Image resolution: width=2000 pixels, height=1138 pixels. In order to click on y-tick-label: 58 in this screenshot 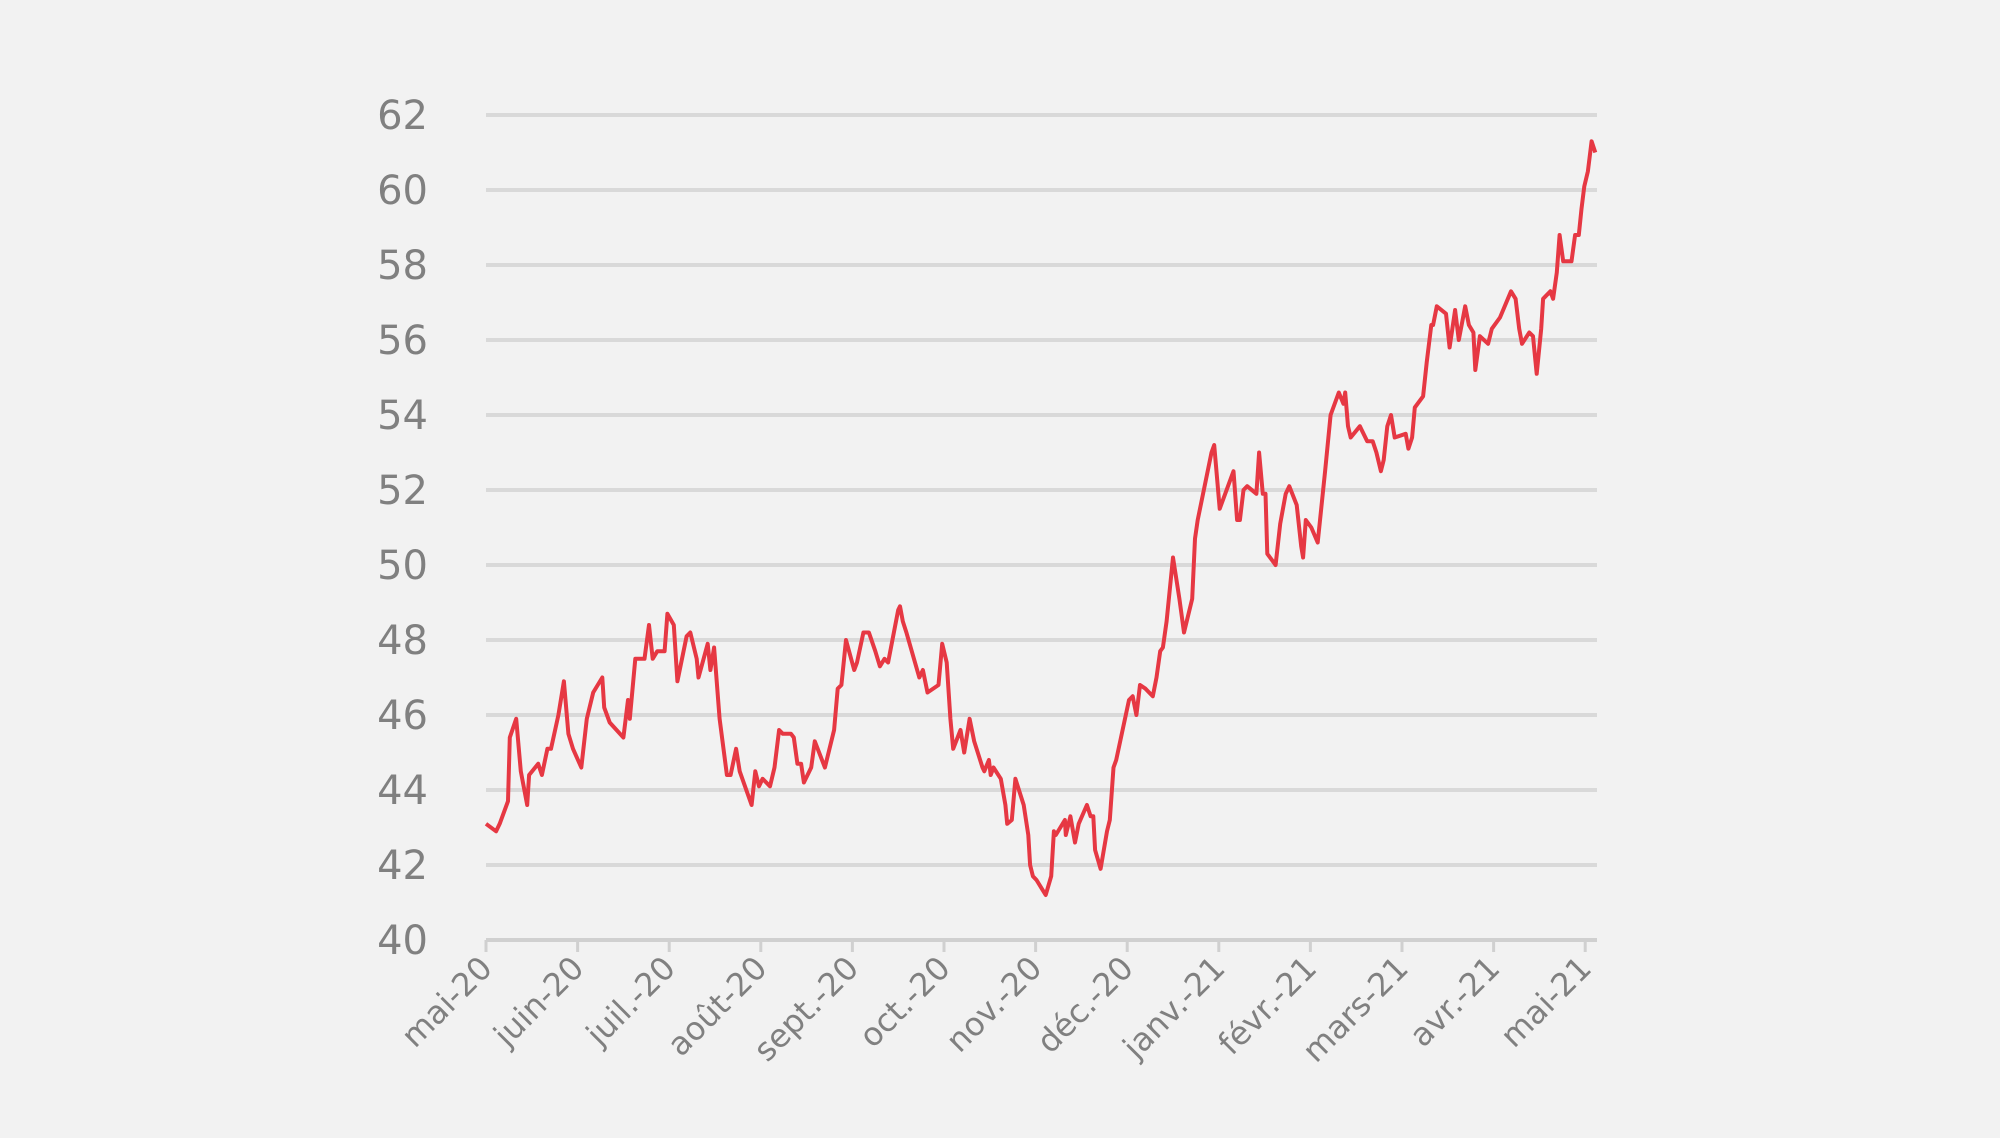, I will do `click(402, 266)`.